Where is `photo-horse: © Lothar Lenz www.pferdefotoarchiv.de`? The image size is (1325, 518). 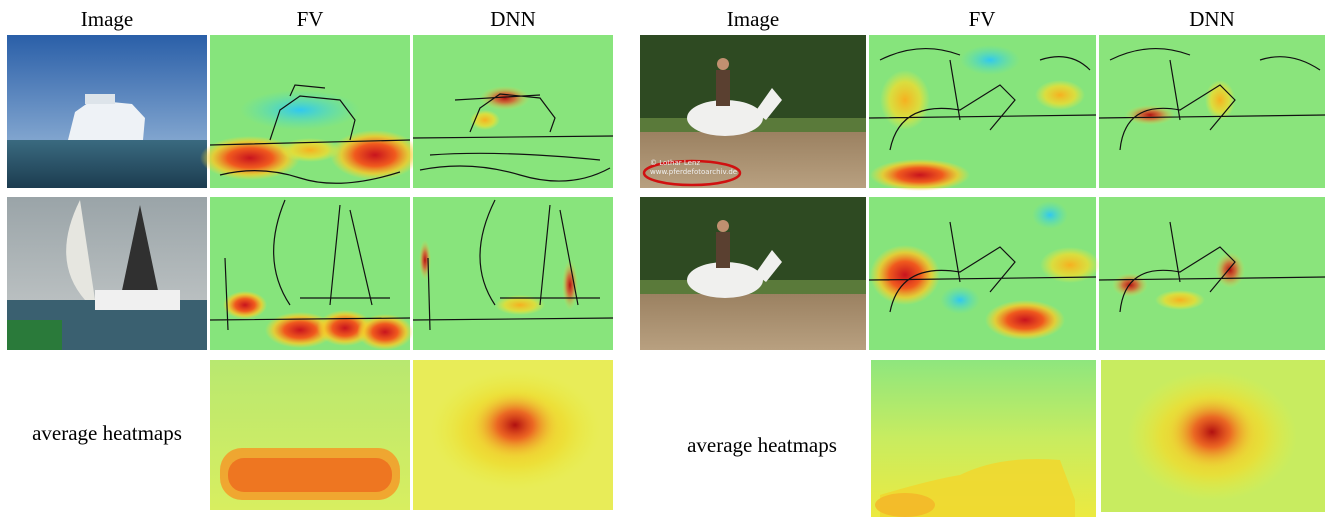 photo-horse: © Lothar Lenz www.pferdefotoarchiv.de is located at coordinates (753, 111).